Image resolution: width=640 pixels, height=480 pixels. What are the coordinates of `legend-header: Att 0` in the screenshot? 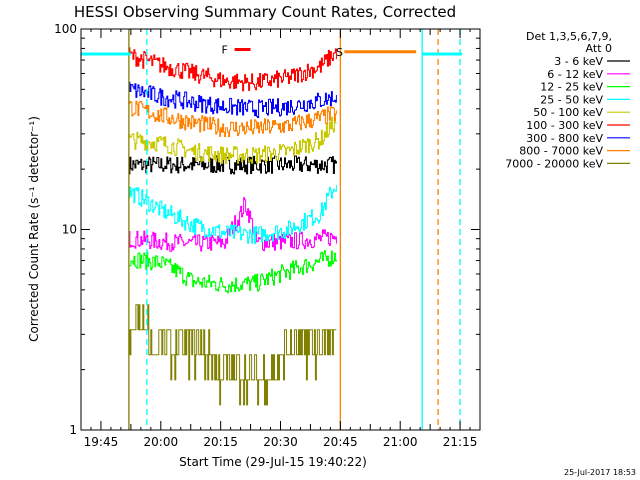 It's located at (599, 48).